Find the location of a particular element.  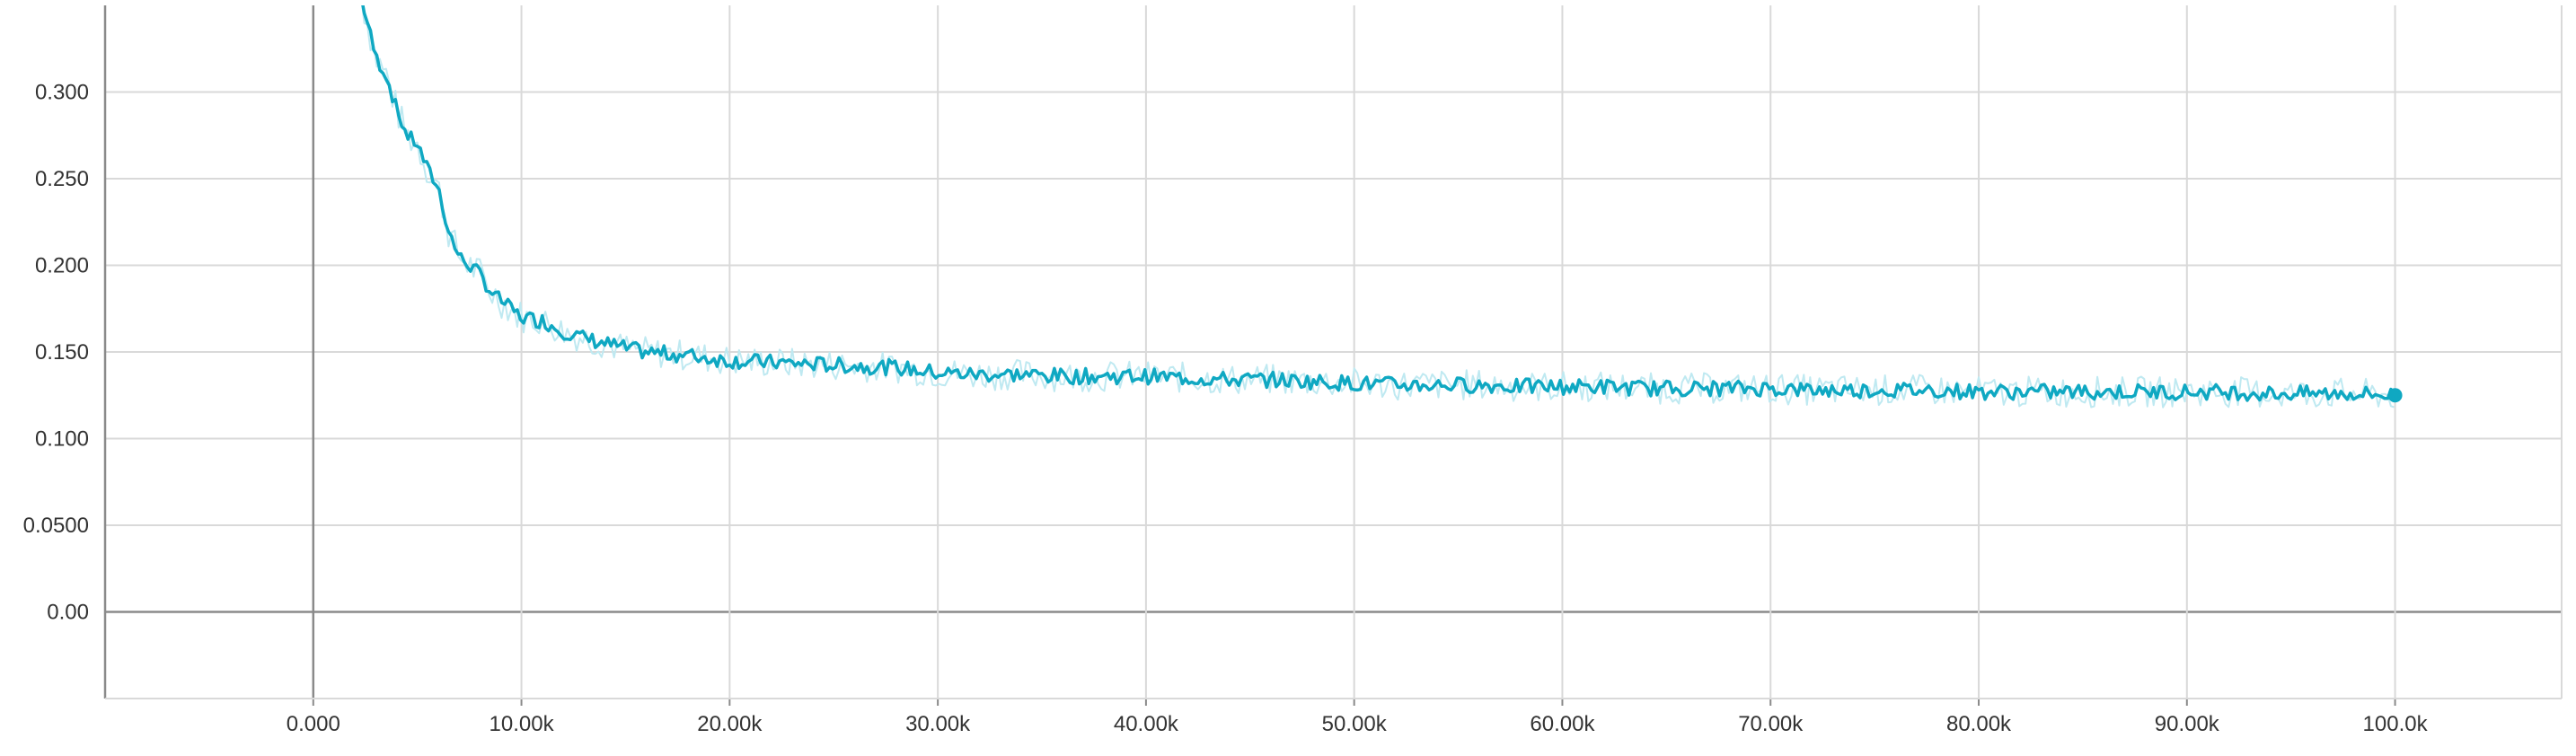

series-end-point is located at coordinates (2395, 395).